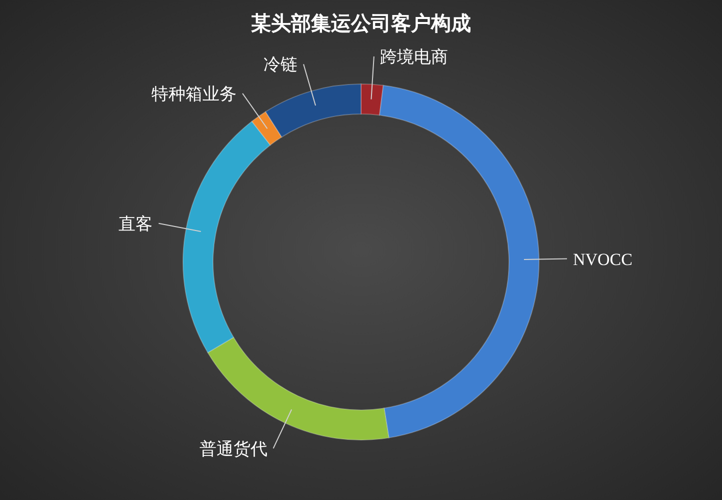 Image resolution: width=722 pixels, height=500 pixels. What do you see at coordinates (281, 64) in the screenshot?
I see `slice-label: 冷链` at bounding box center [281, 64].